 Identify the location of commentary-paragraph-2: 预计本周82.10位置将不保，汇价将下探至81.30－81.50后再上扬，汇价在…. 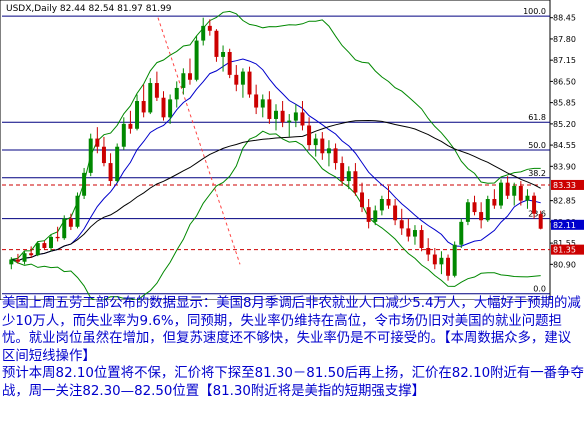
(293, 382).